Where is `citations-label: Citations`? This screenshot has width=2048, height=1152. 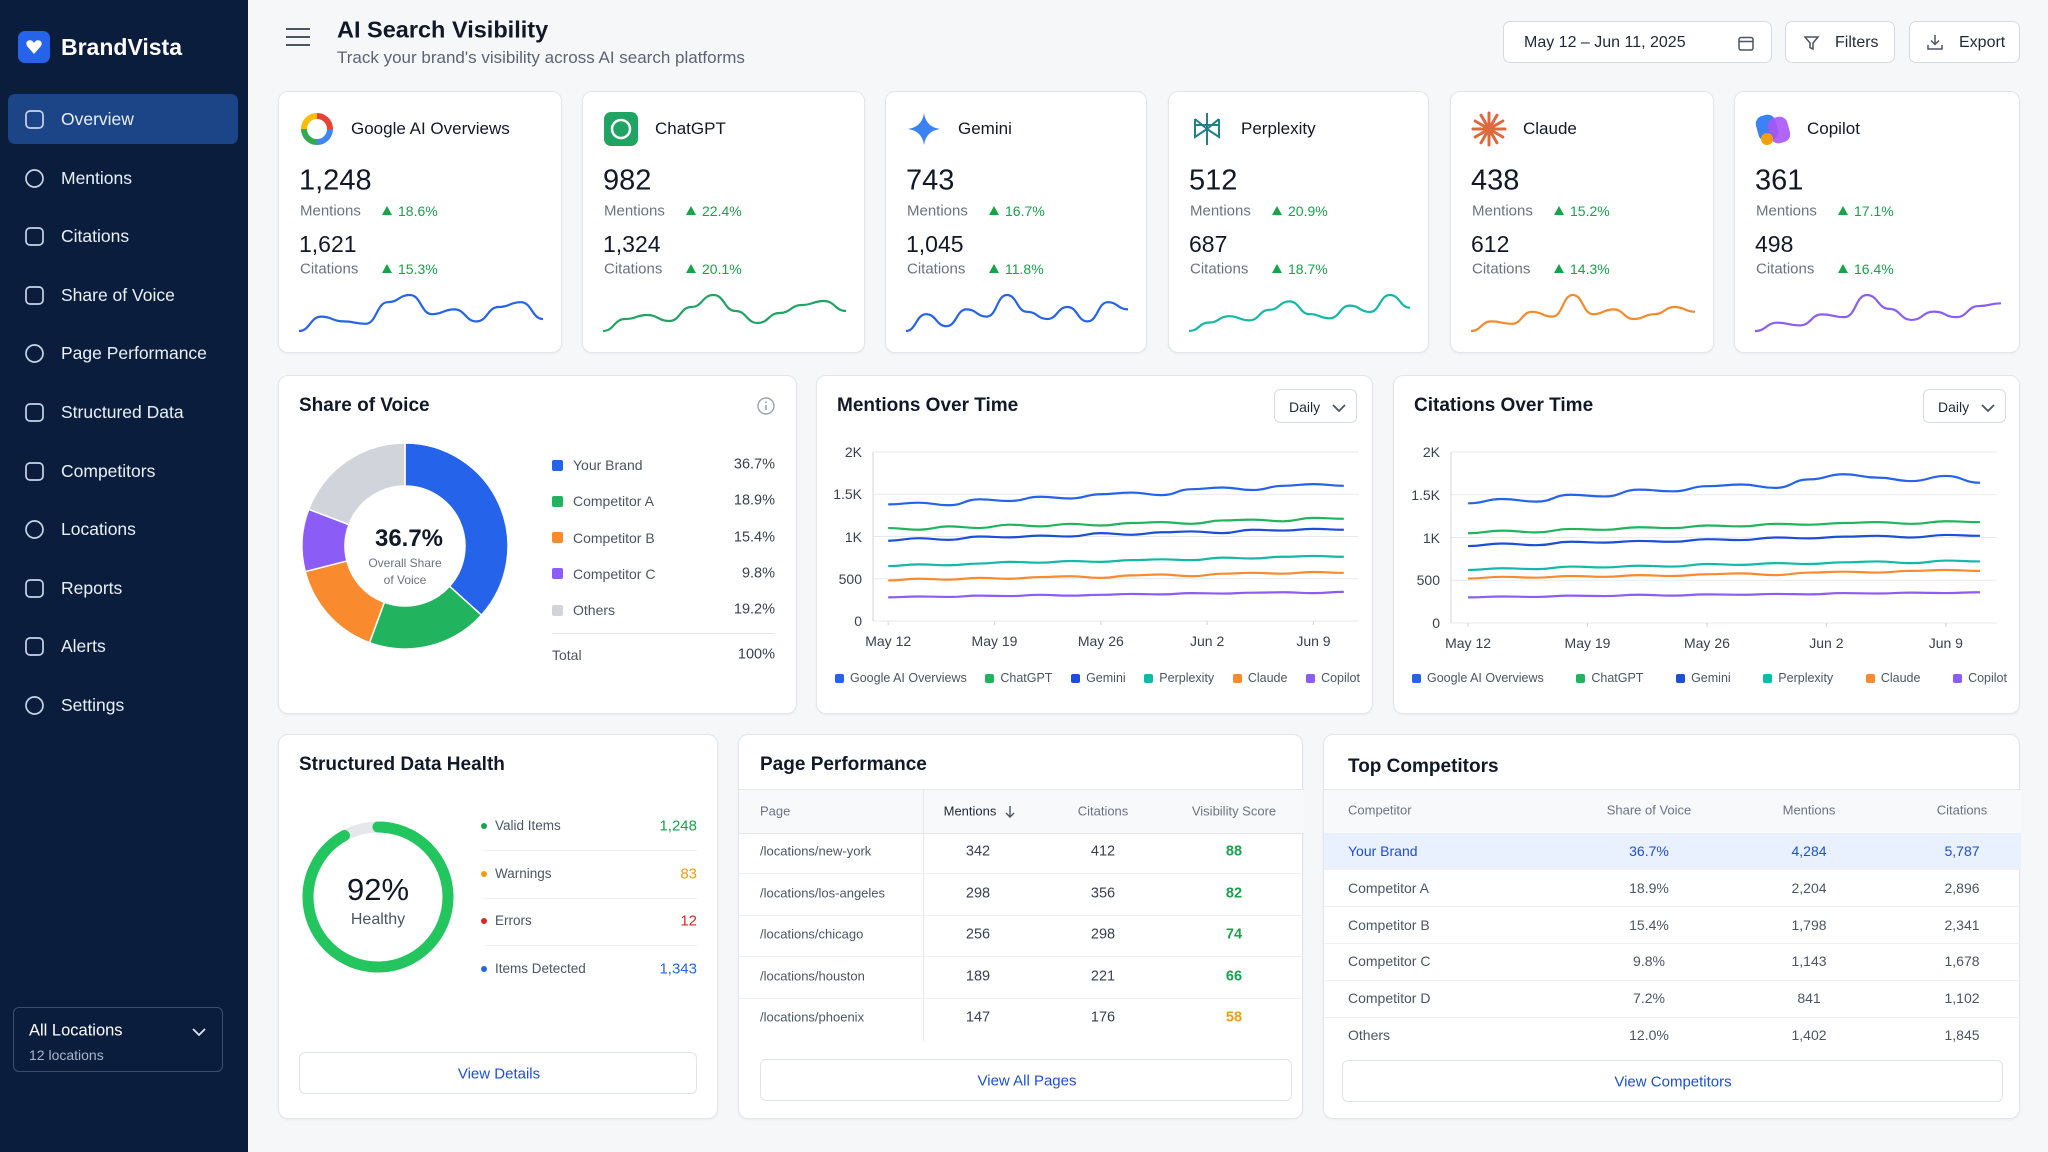
citations-label: Citations is located at coordinates (1785, 269).